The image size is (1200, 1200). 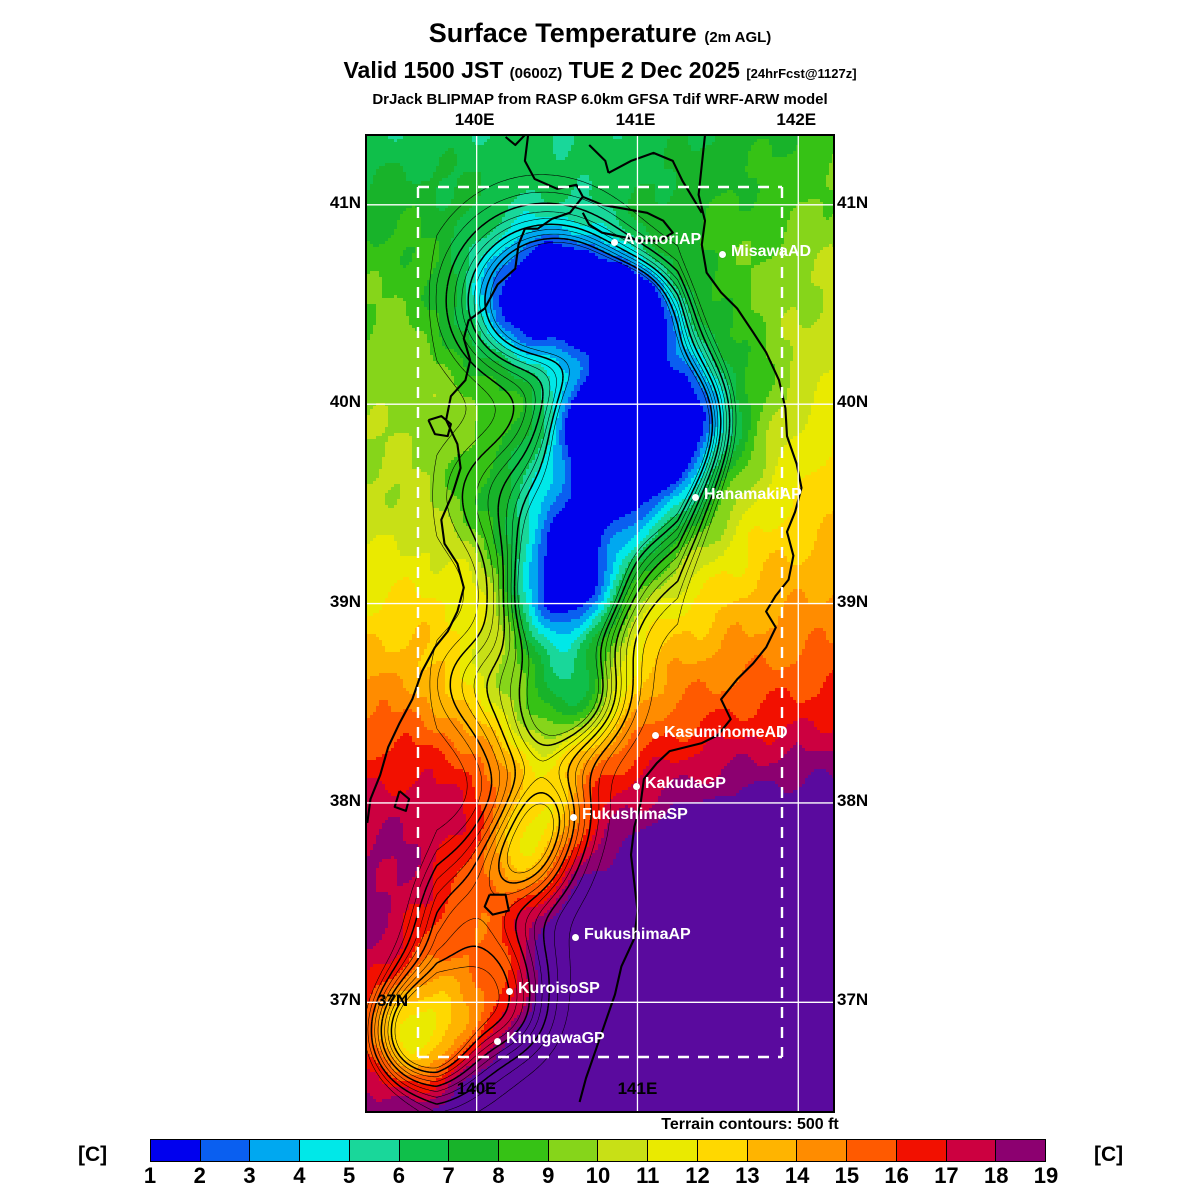 What do you see at coordinates (449, 1176) in the screenshot?
I see `colorbar-tick: 7` at bounding box center [449, 1176].